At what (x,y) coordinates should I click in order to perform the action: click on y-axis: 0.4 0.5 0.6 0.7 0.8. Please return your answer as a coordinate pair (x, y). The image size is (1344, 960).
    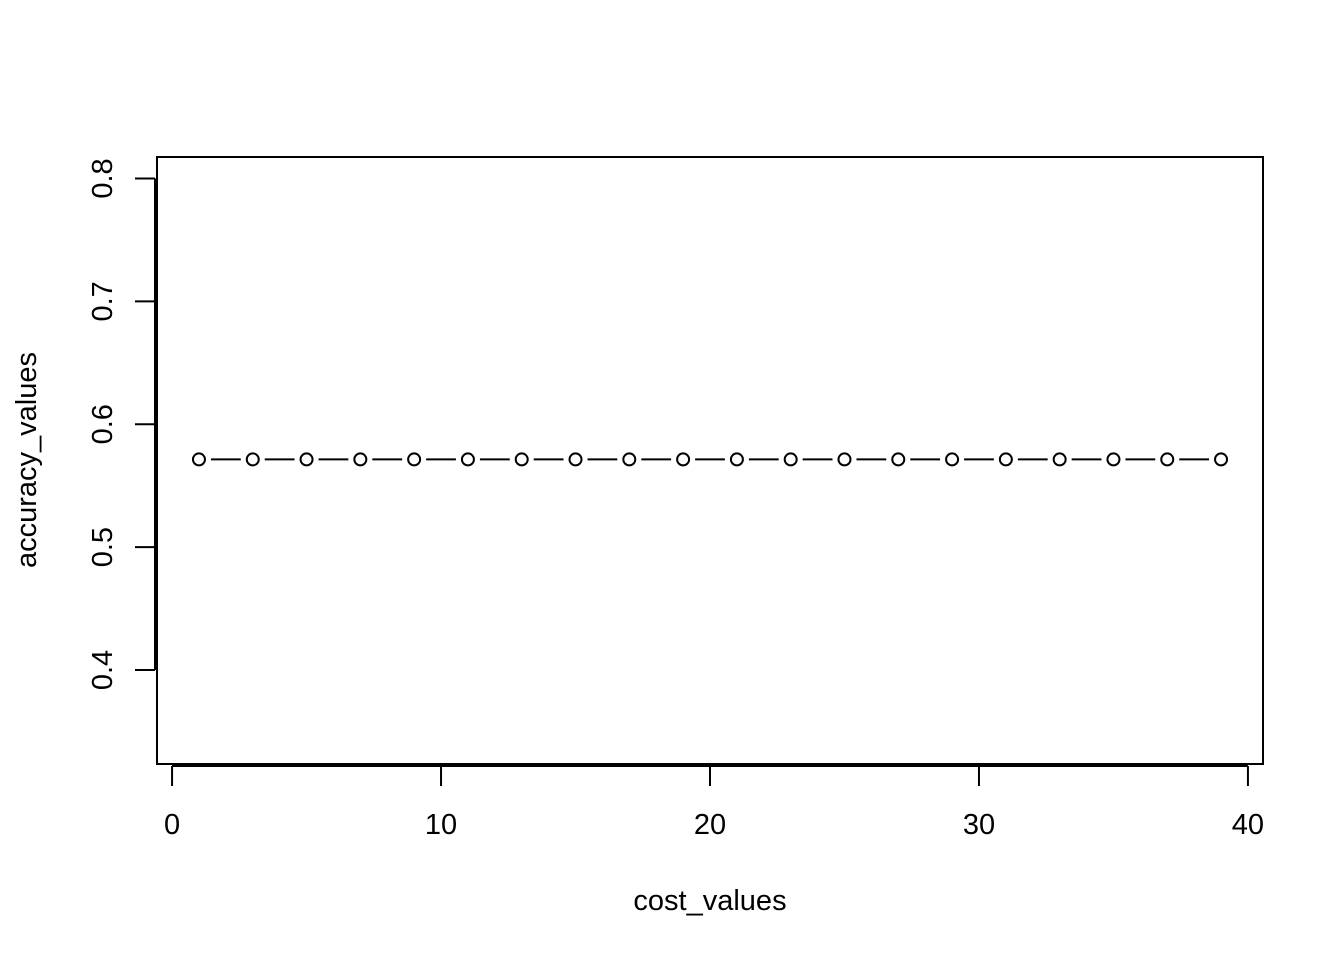
    Looking at the image, I should click on (121, 424).